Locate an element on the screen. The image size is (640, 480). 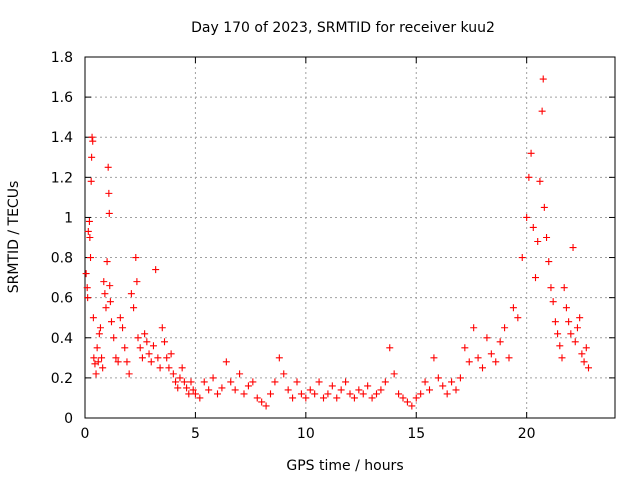
y-tick-label: 1.6 is located at coordinates (62, 98).